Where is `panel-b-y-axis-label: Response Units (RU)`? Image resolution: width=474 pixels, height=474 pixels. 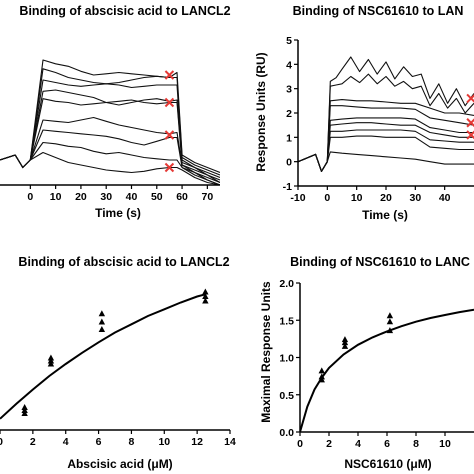 panel-b-y-axis-label: Response Units (RU) is located at coordinates (261, 111).